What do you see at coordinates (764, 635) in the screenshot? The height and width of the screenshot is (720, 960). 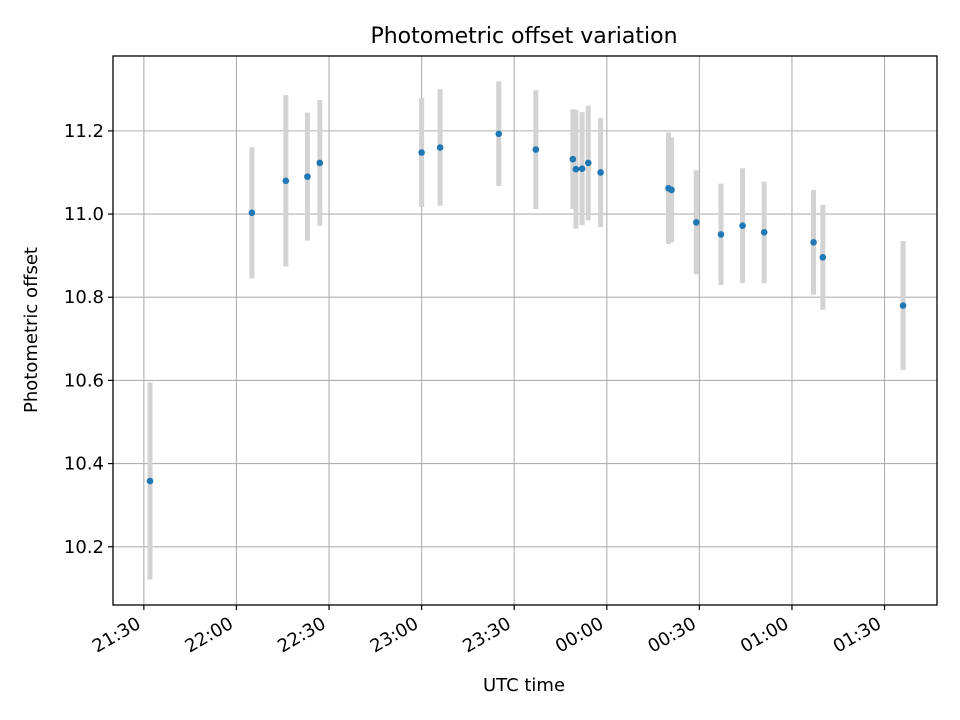 I see `x-tick-label: 01:00` at bounding box center [764, 635].